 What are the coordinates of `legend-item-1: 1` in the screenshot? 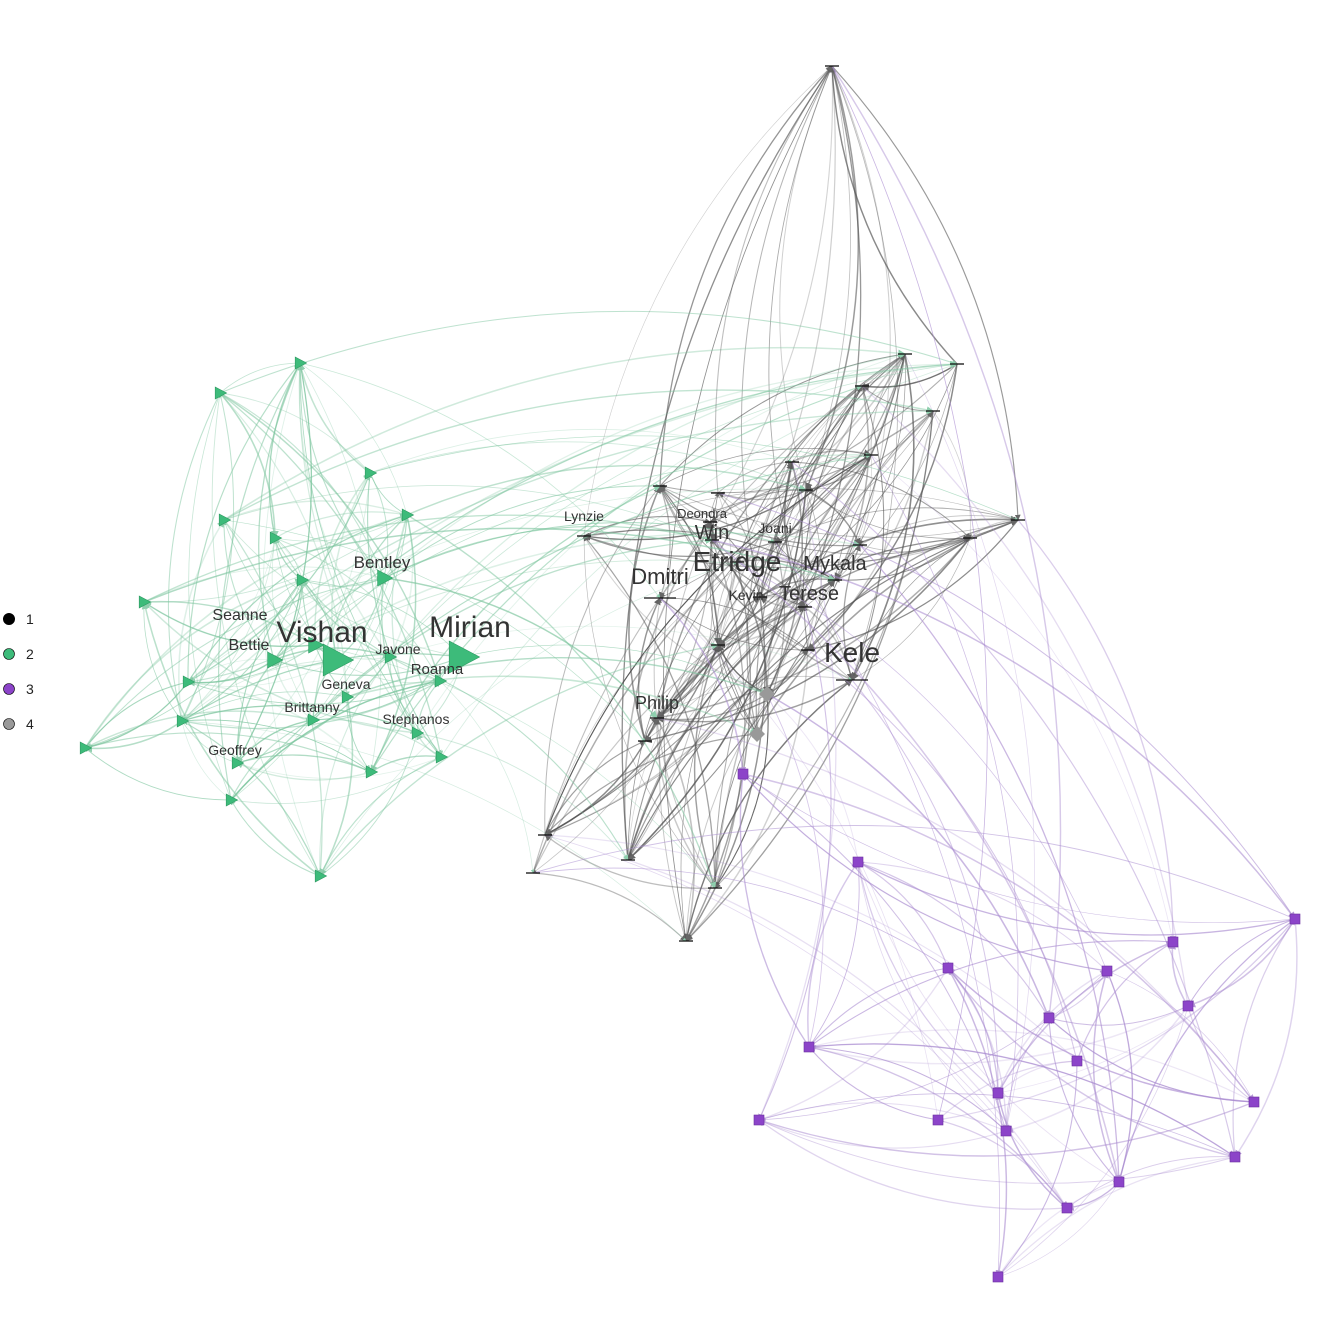 It's located at (18, 619).